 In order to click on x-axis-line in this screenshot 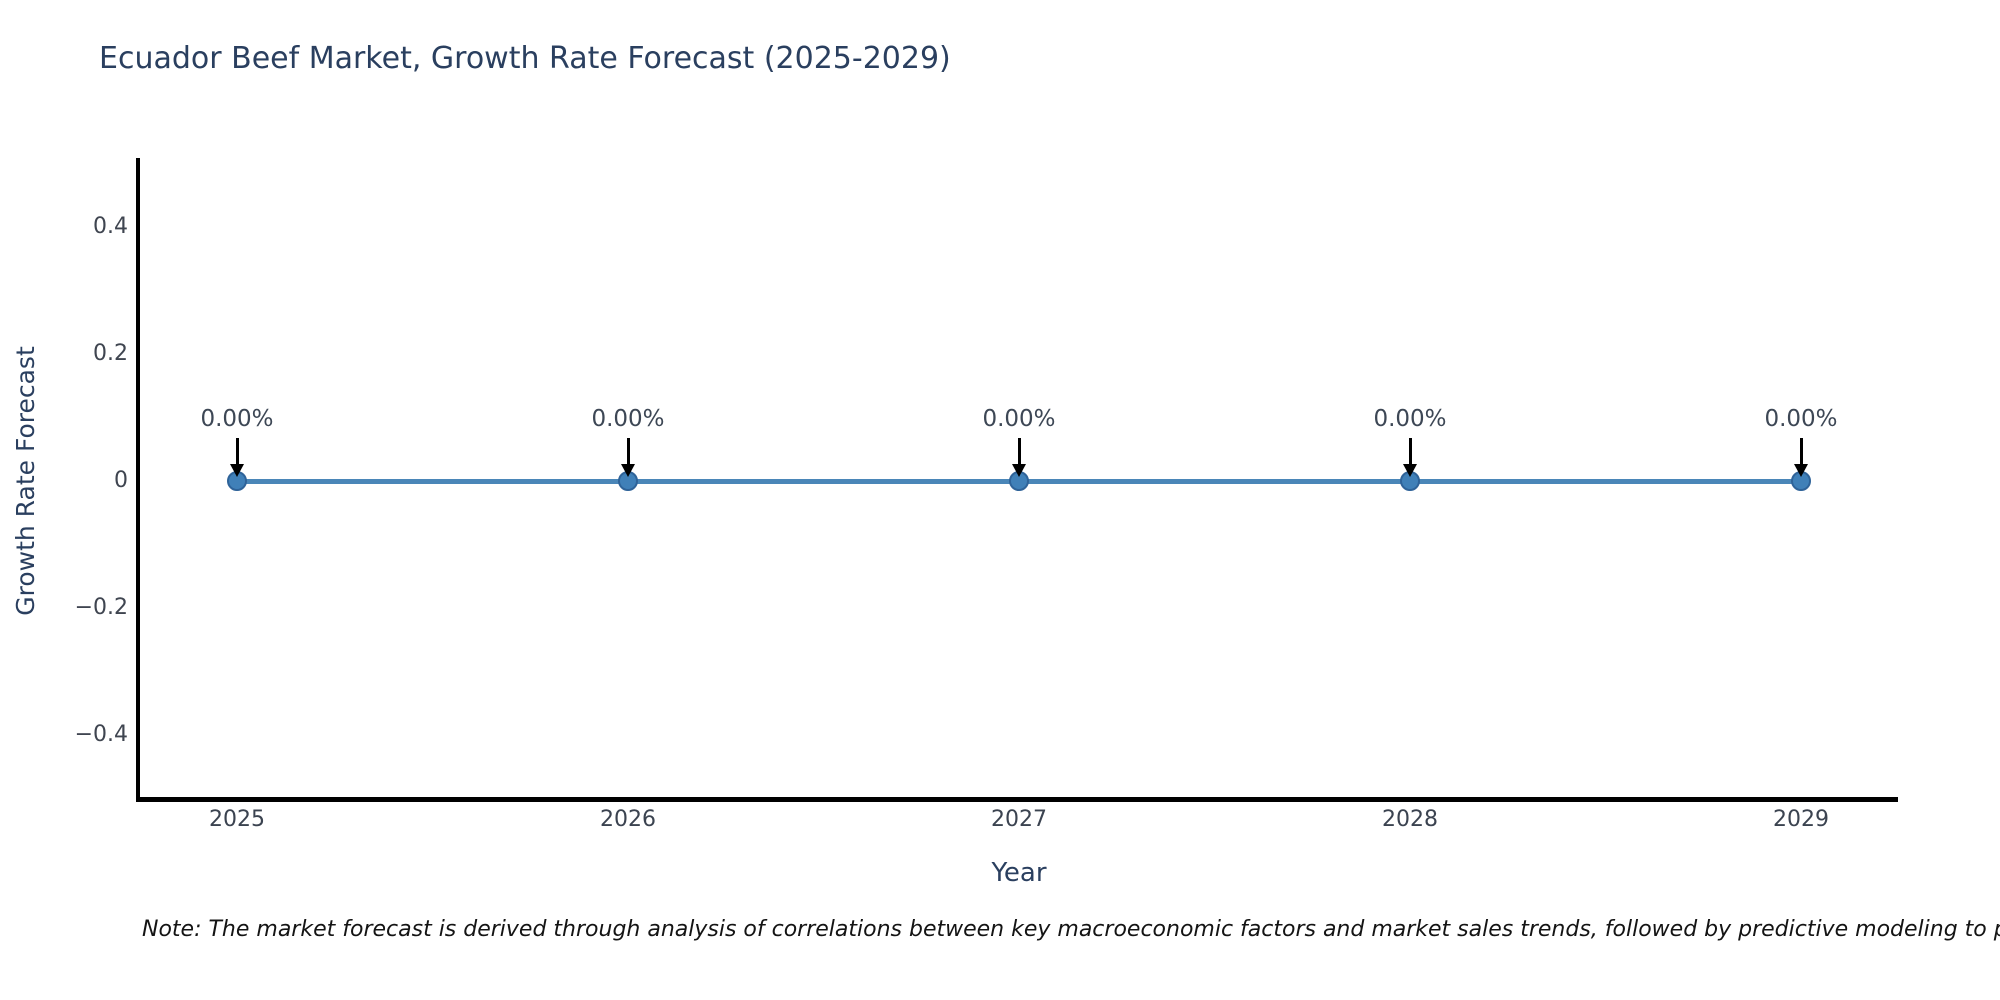, I will do `click(1017, 799)`.